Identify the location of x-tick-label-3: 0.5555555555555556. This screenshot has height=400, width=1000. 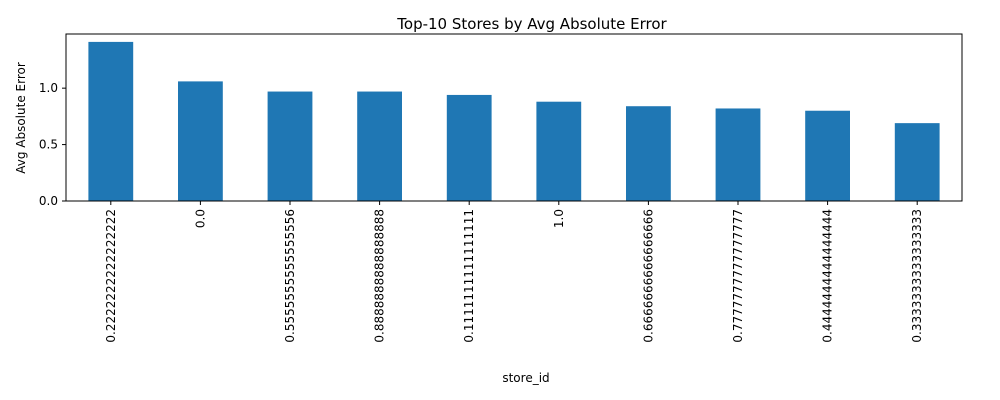
(290, 276).